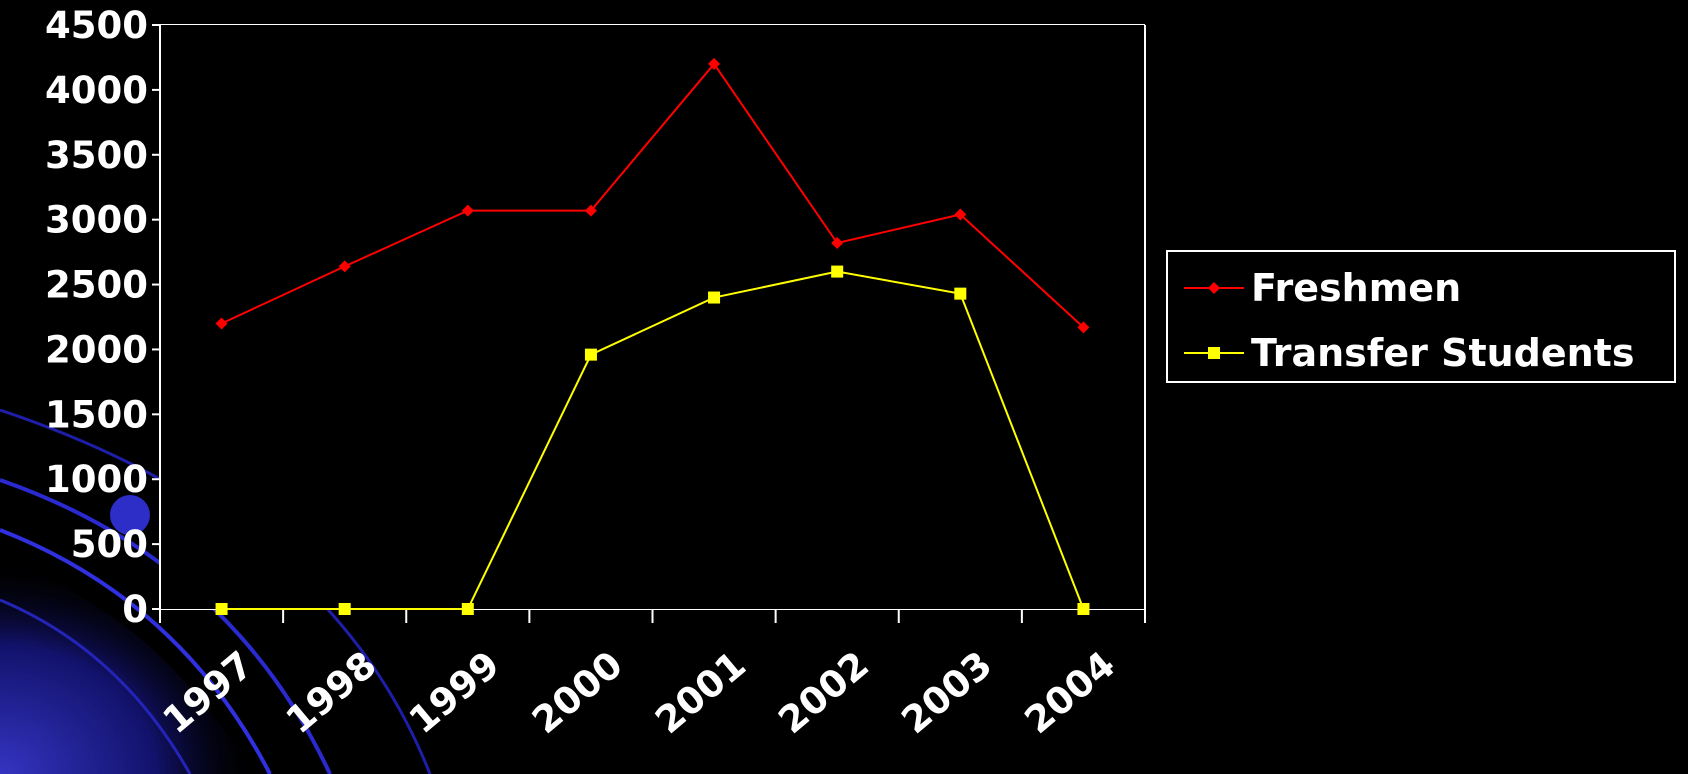 This screenshot has width=1688, height=774. What do you see at coordinates (714, 63) in the screenshot?
I see `data-point-0-2001` at bounding box center [714, 63].